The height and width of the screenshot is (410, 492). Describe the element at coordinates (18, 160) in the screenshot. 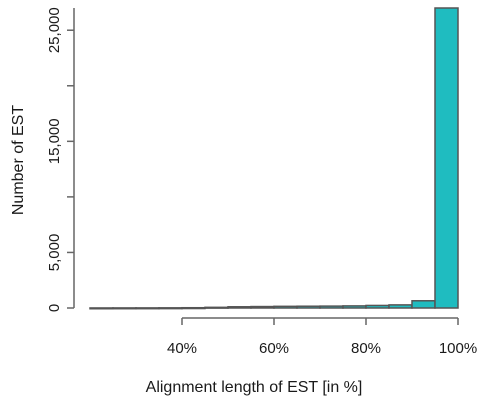

I see `y-axis-title: Number of EST` at that location.